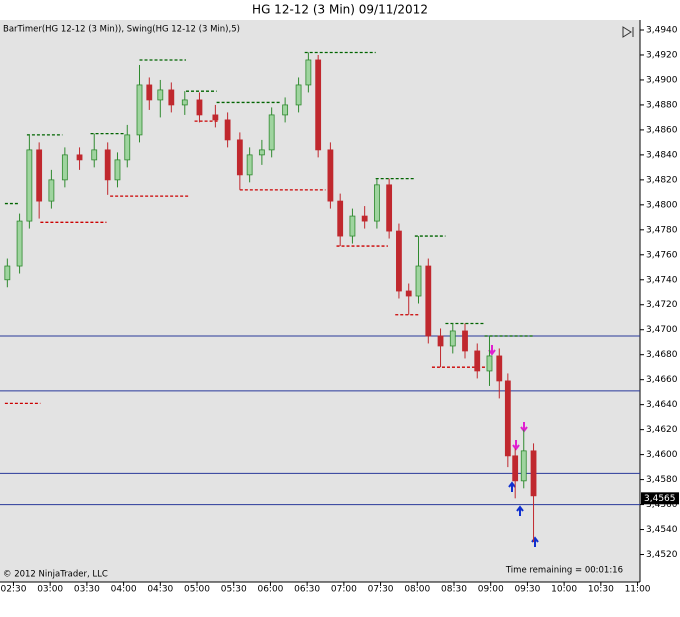 This screenshot has width=680, height=617. What do you see at coordinates (564, 590) in the screenshot?
I see `x-tick-label: 10:00` at bounding box center [564, 590].